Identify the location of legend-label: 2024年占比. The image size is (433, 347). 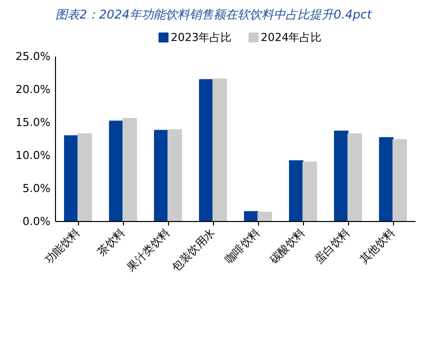
(291, 37).